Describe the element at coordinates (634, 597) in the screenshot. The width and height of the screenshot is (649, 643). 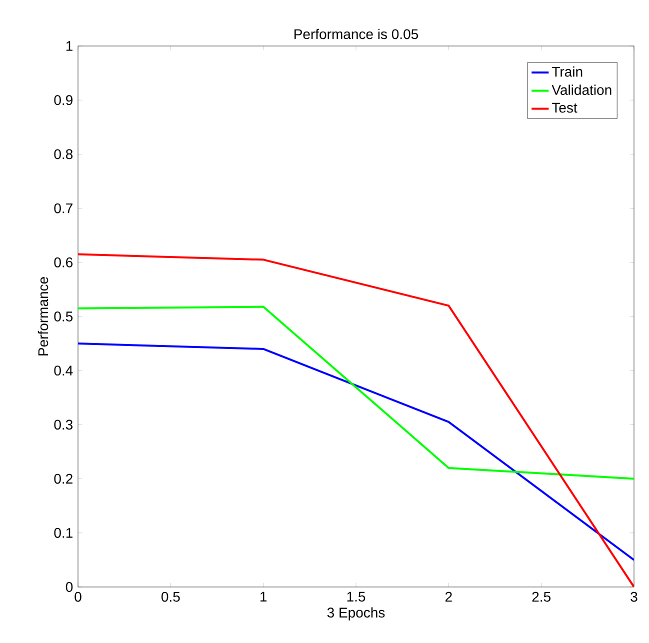
I see `x-tick-label: 3` at that location.